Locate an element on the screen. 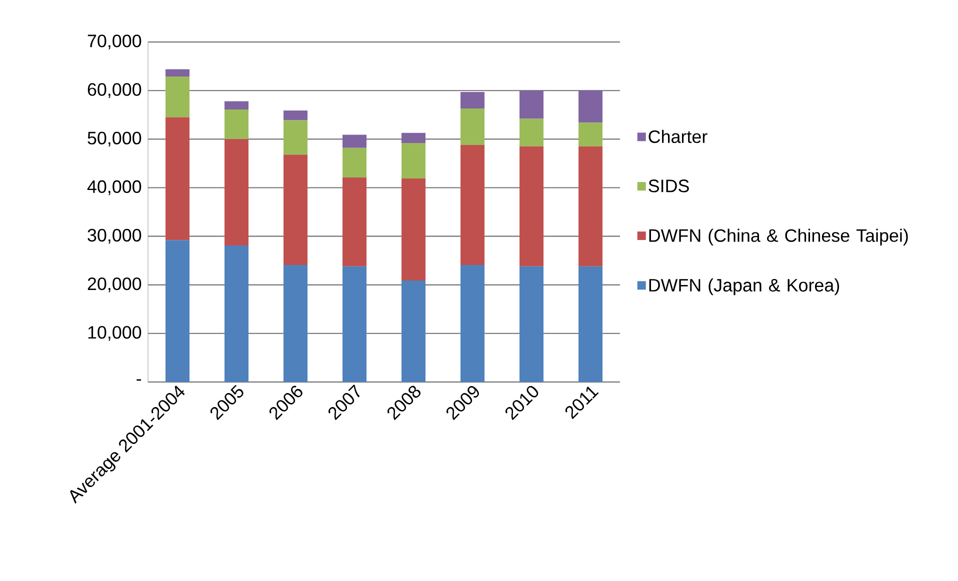  legend-label: DWFN (China & Chinese Taipei) is located at coordinates (778, 237).